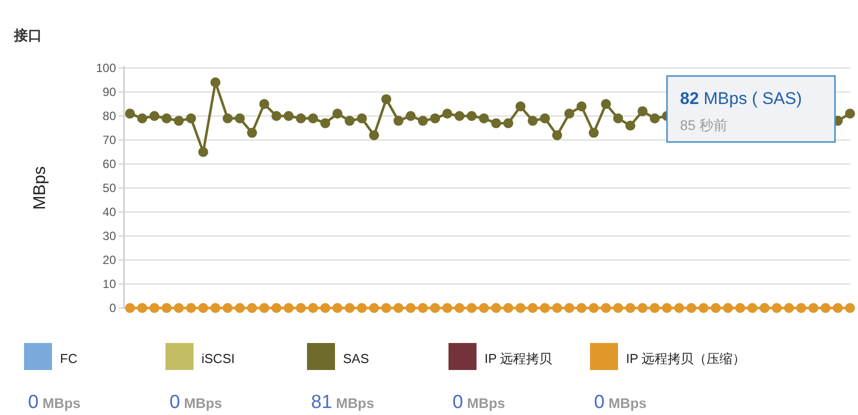 This screenshot has height=415, width=858. Describe the element at coordinates (27, 35) in the screenshot. I see `chart-title: 接口` at that location.